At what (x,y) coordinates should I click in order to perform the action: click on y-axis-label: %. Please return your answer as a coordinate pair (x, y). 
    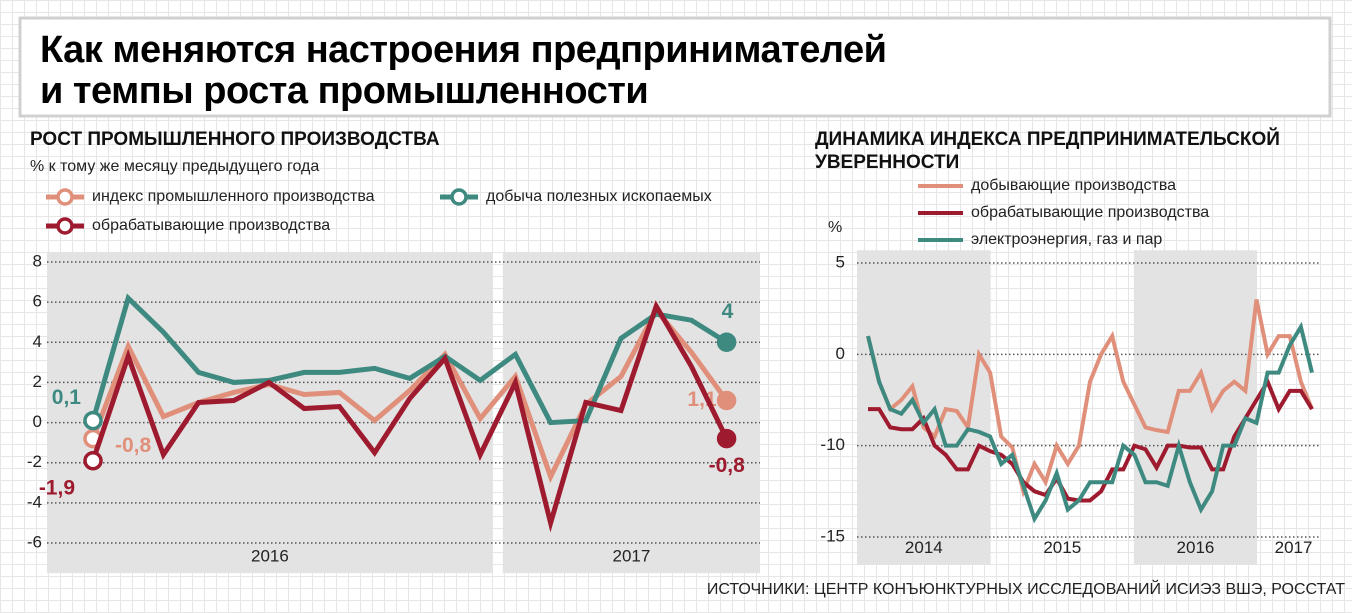
    Looking at the image, I should click on (835, 227).